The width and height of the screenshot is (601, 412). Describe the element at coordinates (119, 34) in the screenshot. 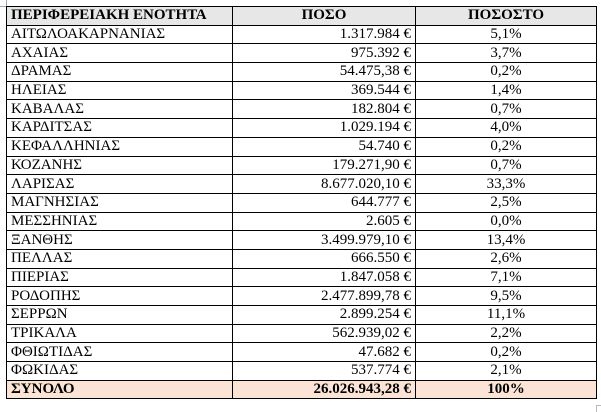

I see `region-cell: ΑΙΤΩΛΟΑΚΑΡΝΑΝΙΑΣ` at that location.